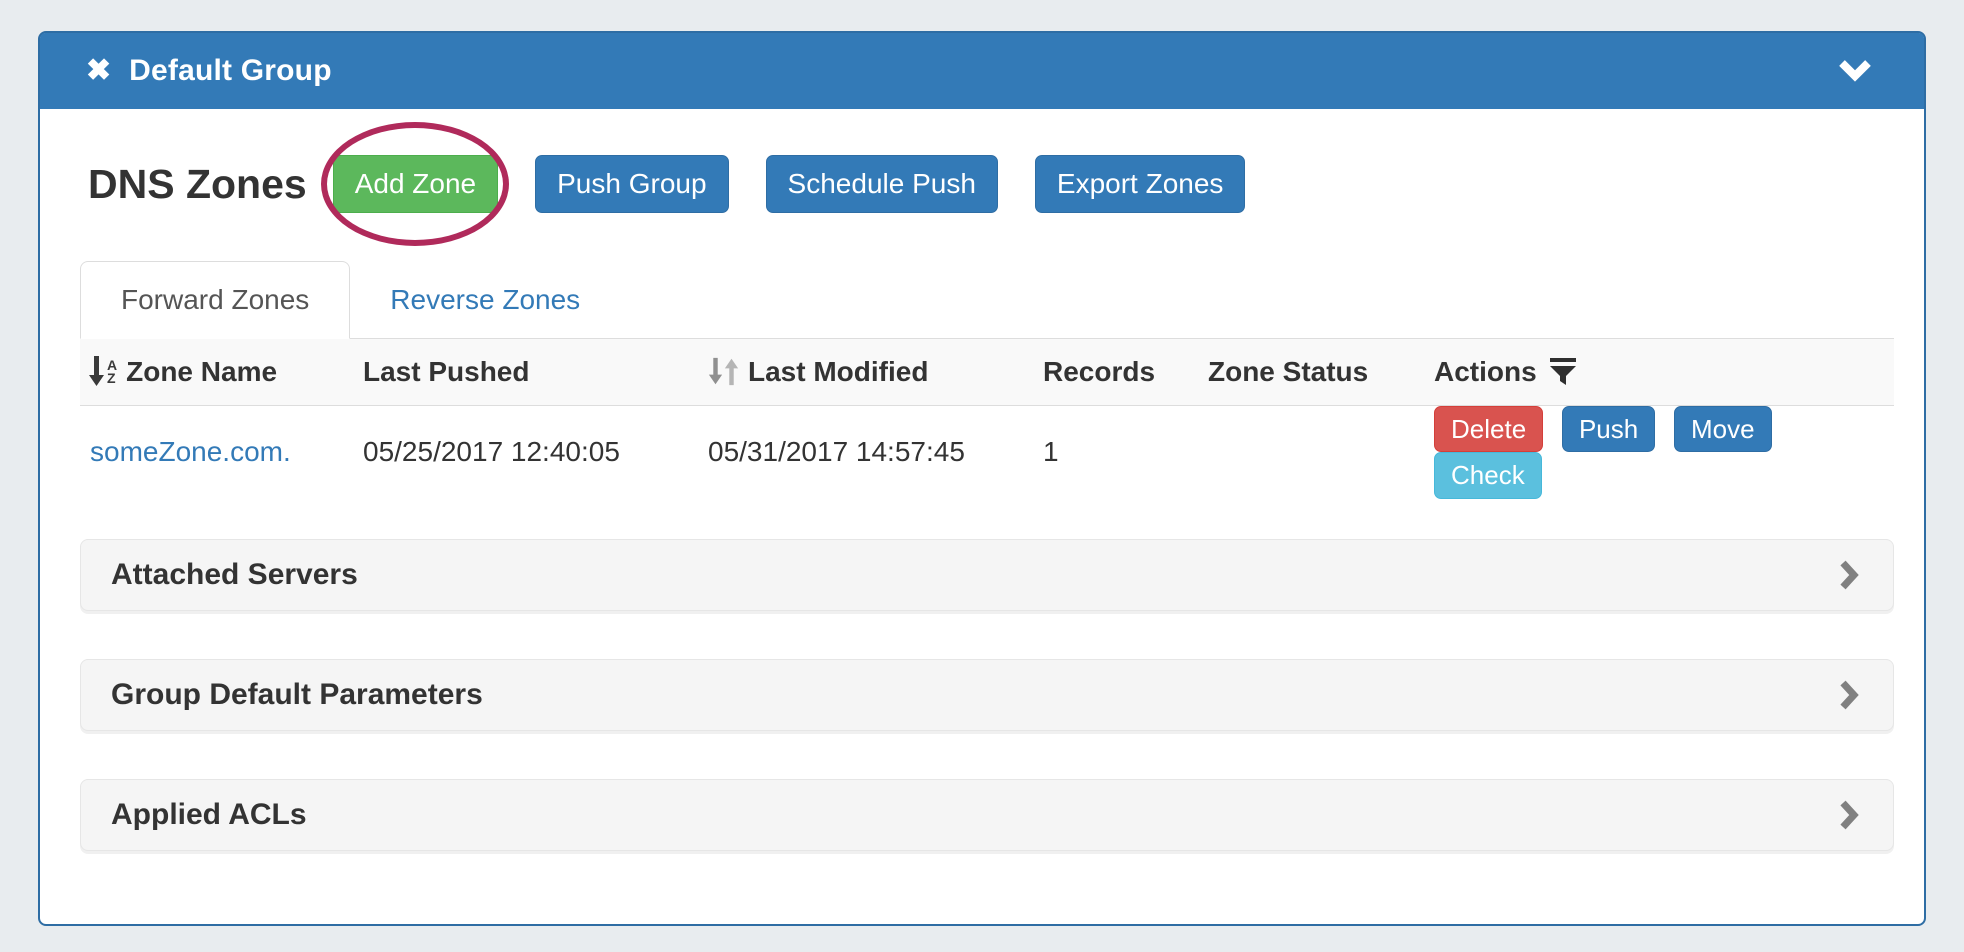  I want to click on sort-alpha-bottom-letter: Z, so click(111, 377).